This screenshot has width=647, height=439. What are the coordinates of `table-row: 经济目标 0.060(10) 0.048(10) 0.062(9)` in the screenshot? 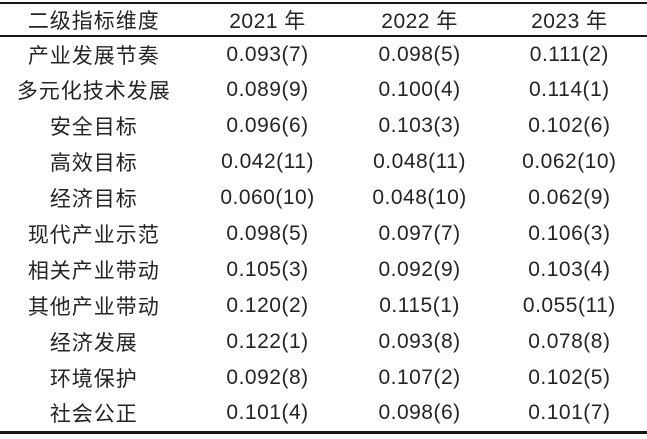 It's located at (323, 198).